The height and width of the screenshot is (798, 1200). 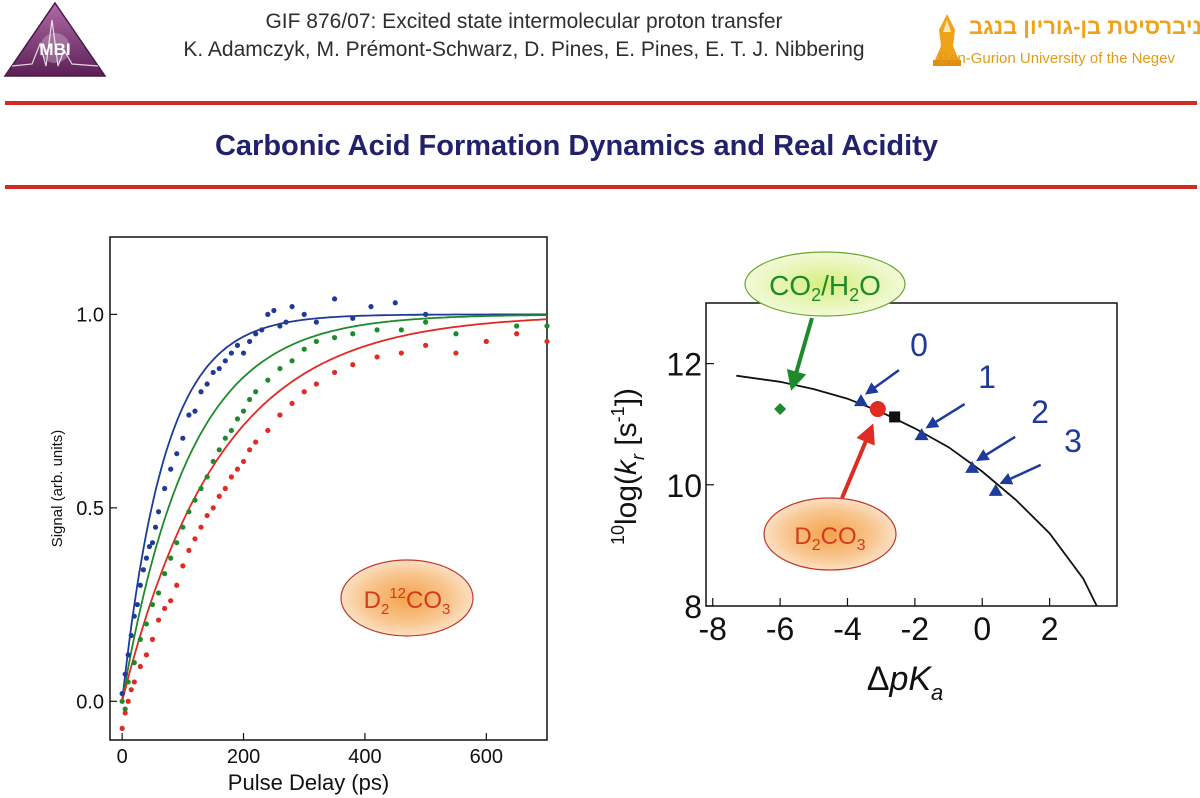 I want to click on d2co3-callout: D2CO3, so click(x=830, y=534).